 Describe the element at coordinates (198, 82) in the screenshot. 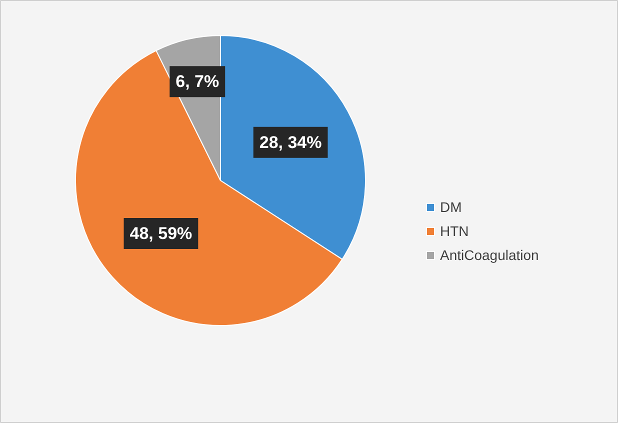

I see `data-label: 6, 7%` at that location.